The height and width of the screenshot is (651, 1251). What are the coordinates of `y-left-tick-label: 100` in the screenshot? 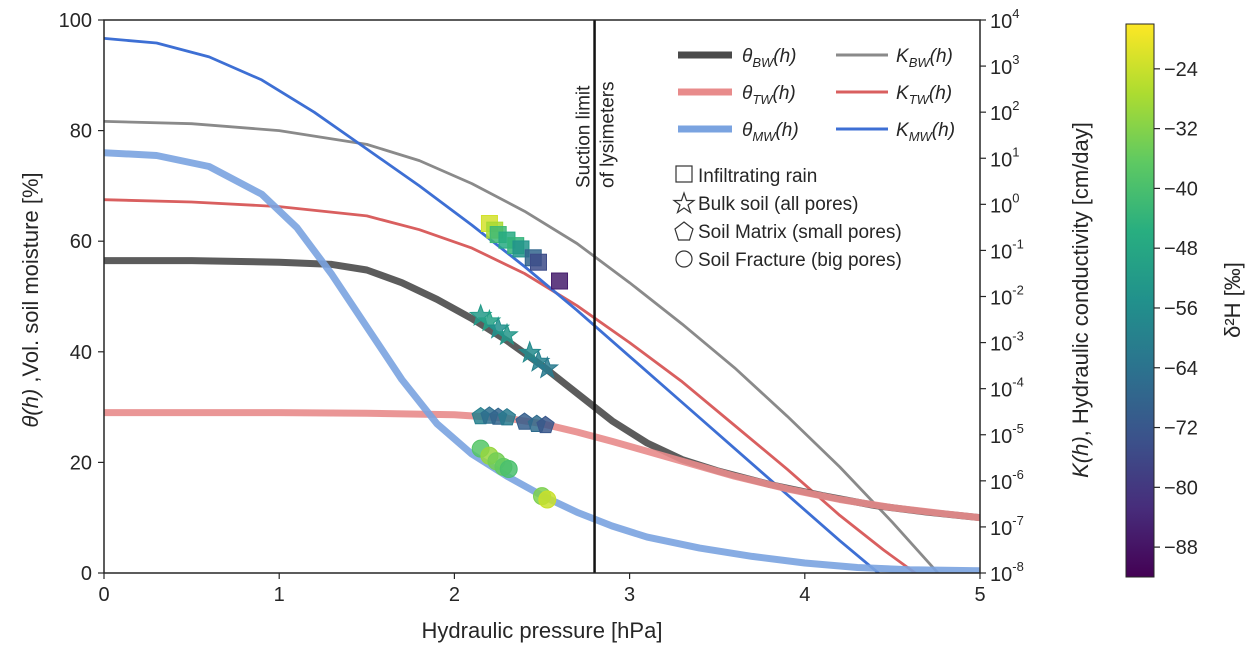 It's located at (75, 21).